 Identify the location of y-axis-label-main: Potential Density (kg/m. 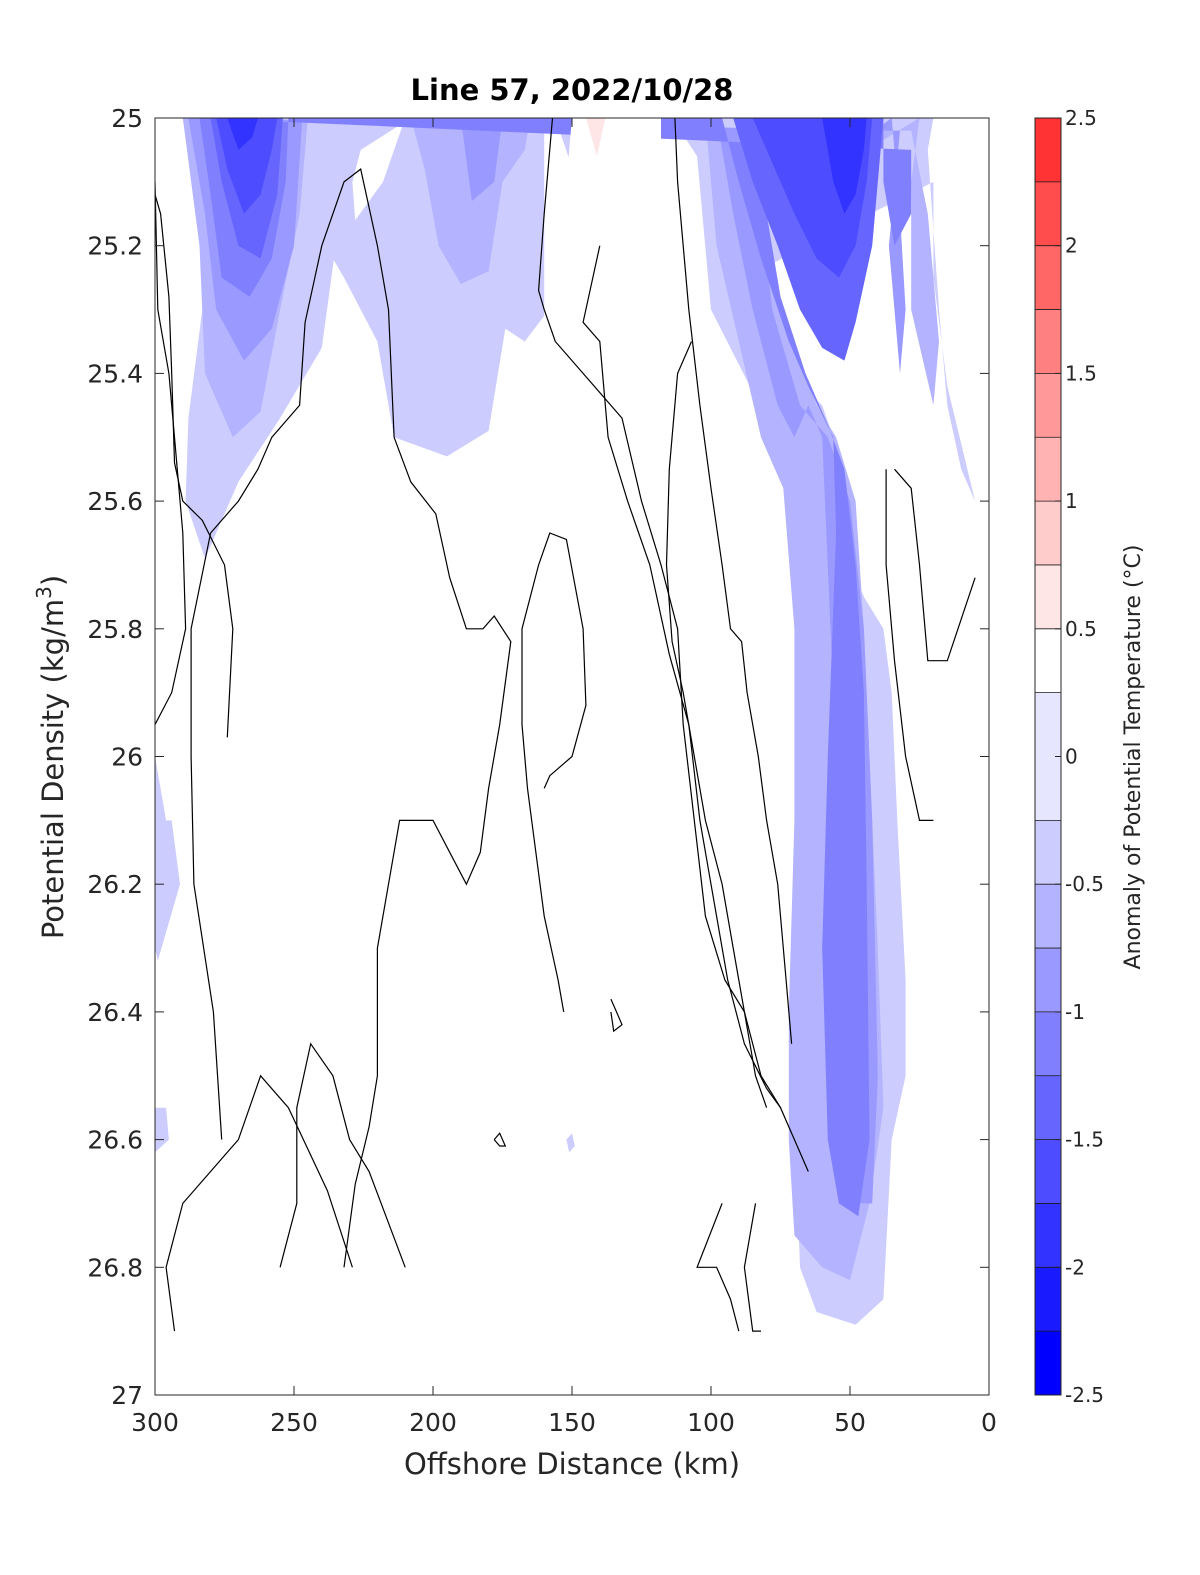
(53, 769).